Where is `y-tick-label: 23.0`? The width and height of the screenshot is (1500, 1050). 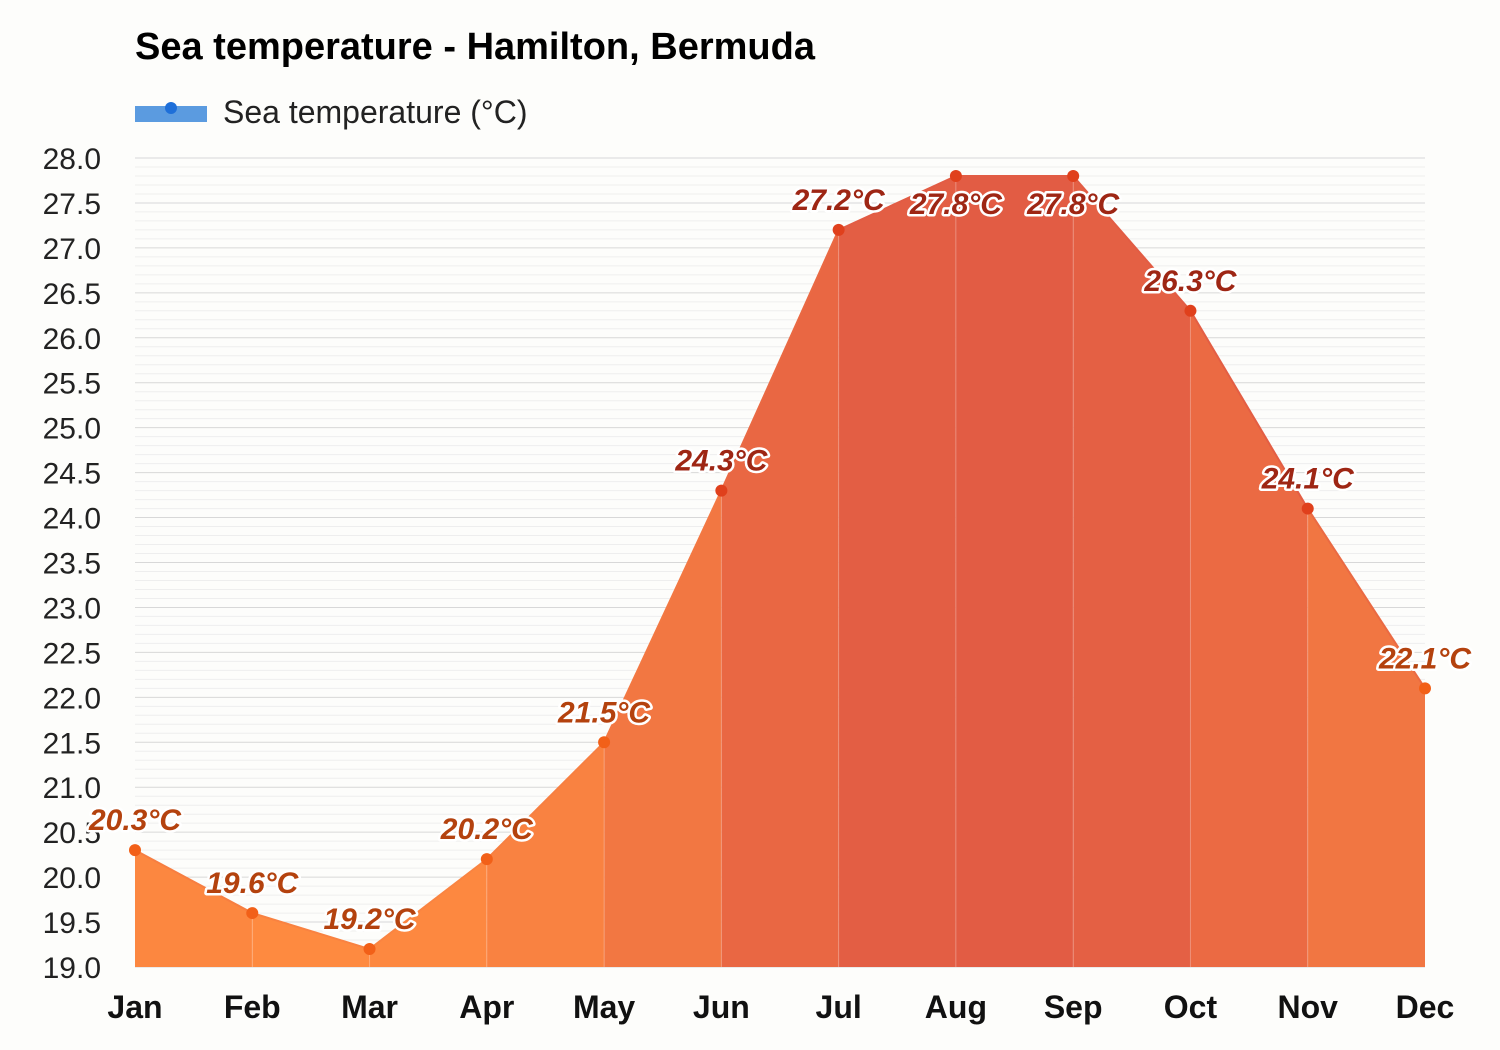
y-tick-label: 23.0 is located at coordinates (72, 608).